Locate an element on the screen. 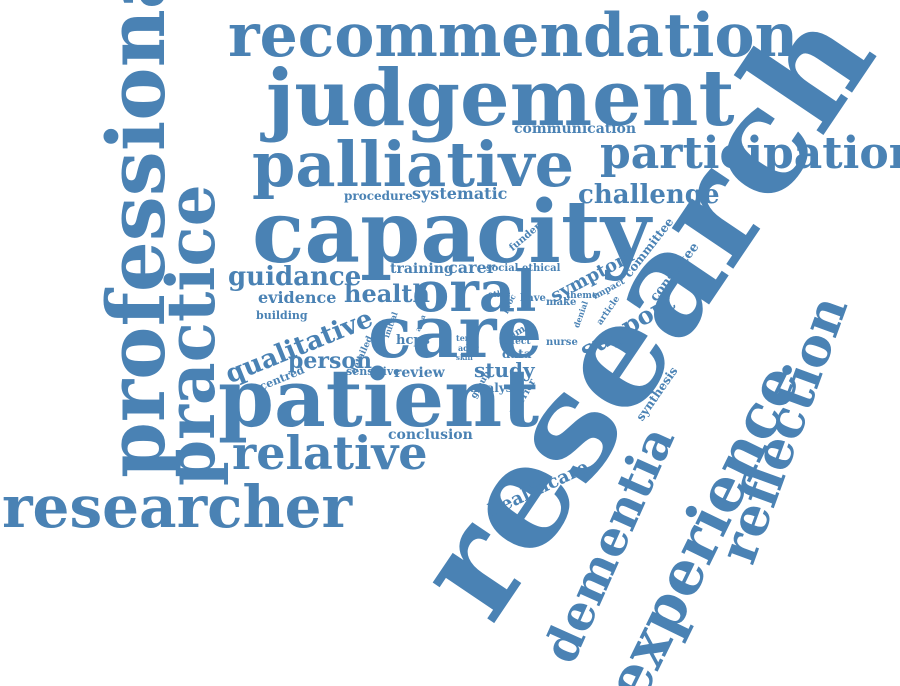 Image resolution: width=900 pixels, height=686 pixels. word-palliative: palliative is located at coordinates (413, 164).